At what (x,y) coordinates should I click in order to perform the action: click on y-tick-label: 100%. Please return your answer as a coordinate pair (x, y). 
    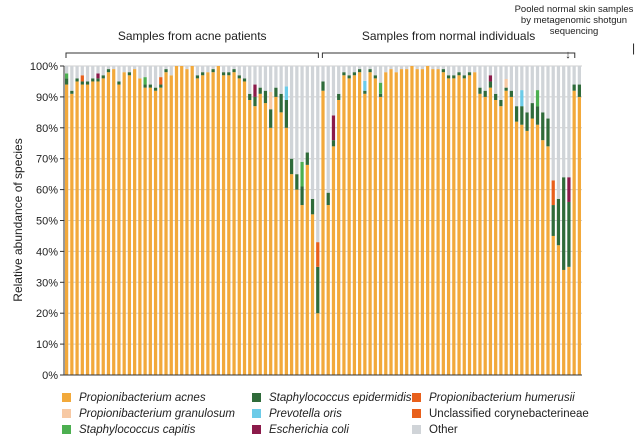
    Looking at the image, I should click on (44, 67).